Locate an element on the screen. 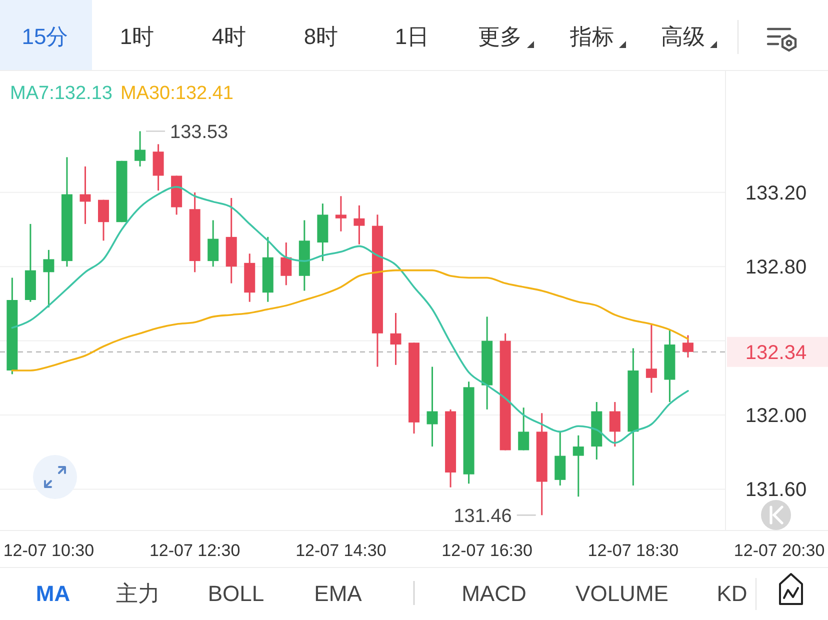  text: EMA is located at coordinates (338, 593).